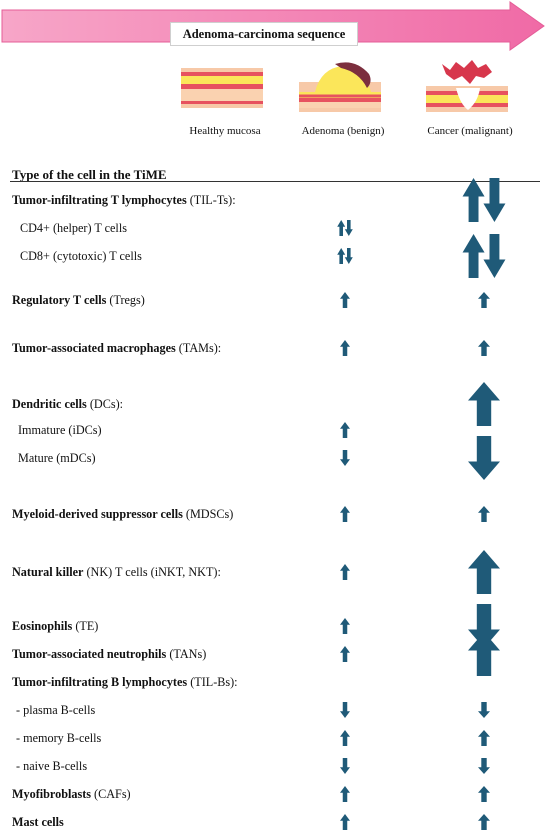  What do you see at coordinates (473, 256) in the screenshot?
I see `cancer-row-2-up-arrow` at bounding box center [473, 256].